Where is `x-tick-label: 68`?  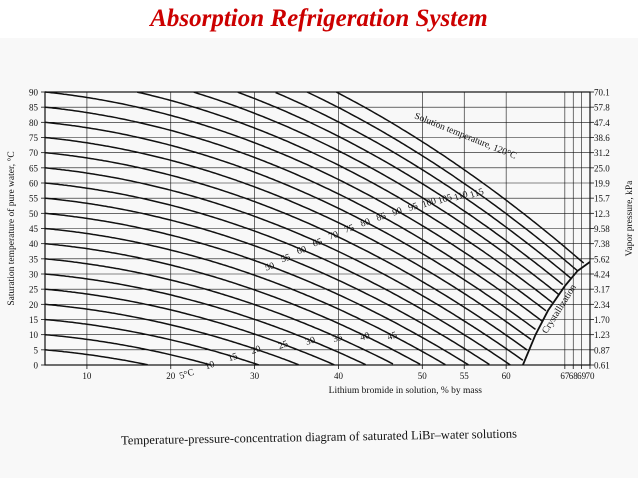
x-tick-label: 68 is located at coordinates (574, 376).